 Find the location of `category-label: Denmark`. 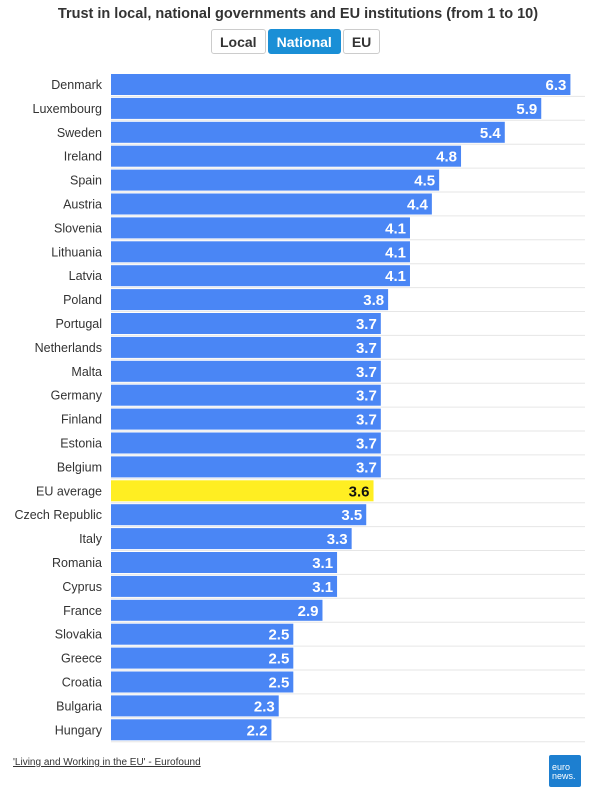

category-label: Denmark is located at coordinates (76, 85).